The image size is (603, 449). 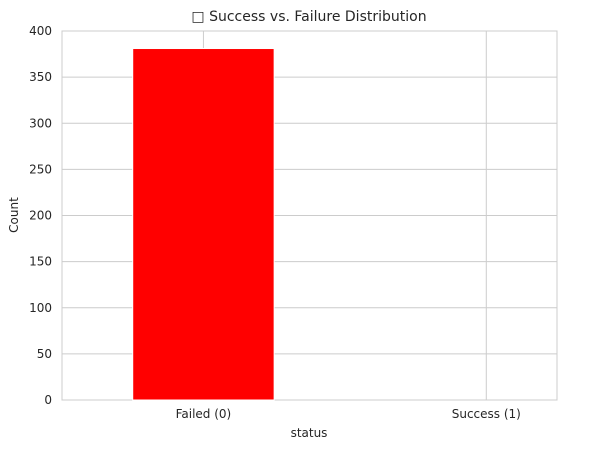 What do you see at coordinates (48, 400) in the screenshot?
I see `y-tick-label: 0` at bounding box center [48, 400].